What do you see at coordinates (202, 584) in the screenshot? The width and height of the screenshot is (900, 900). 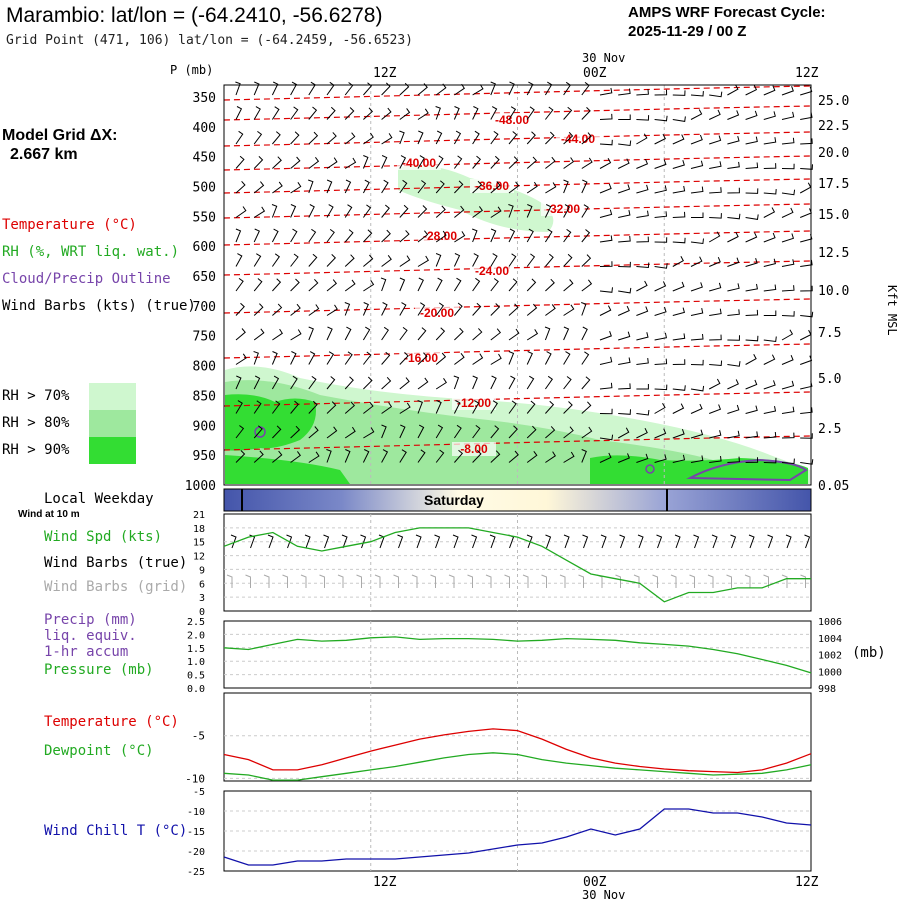 I see `wind-speed-tick: 6` at bounding box center [202, 584].